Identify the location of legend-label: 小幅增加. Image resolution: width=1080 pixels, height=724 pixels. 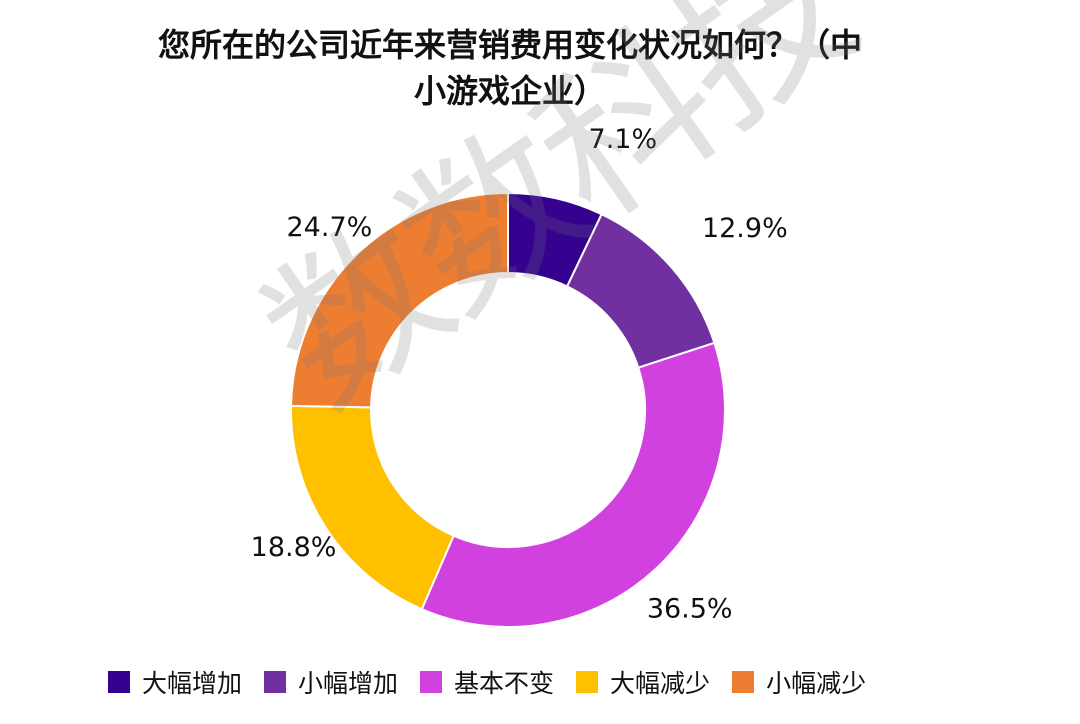
(348, 683).